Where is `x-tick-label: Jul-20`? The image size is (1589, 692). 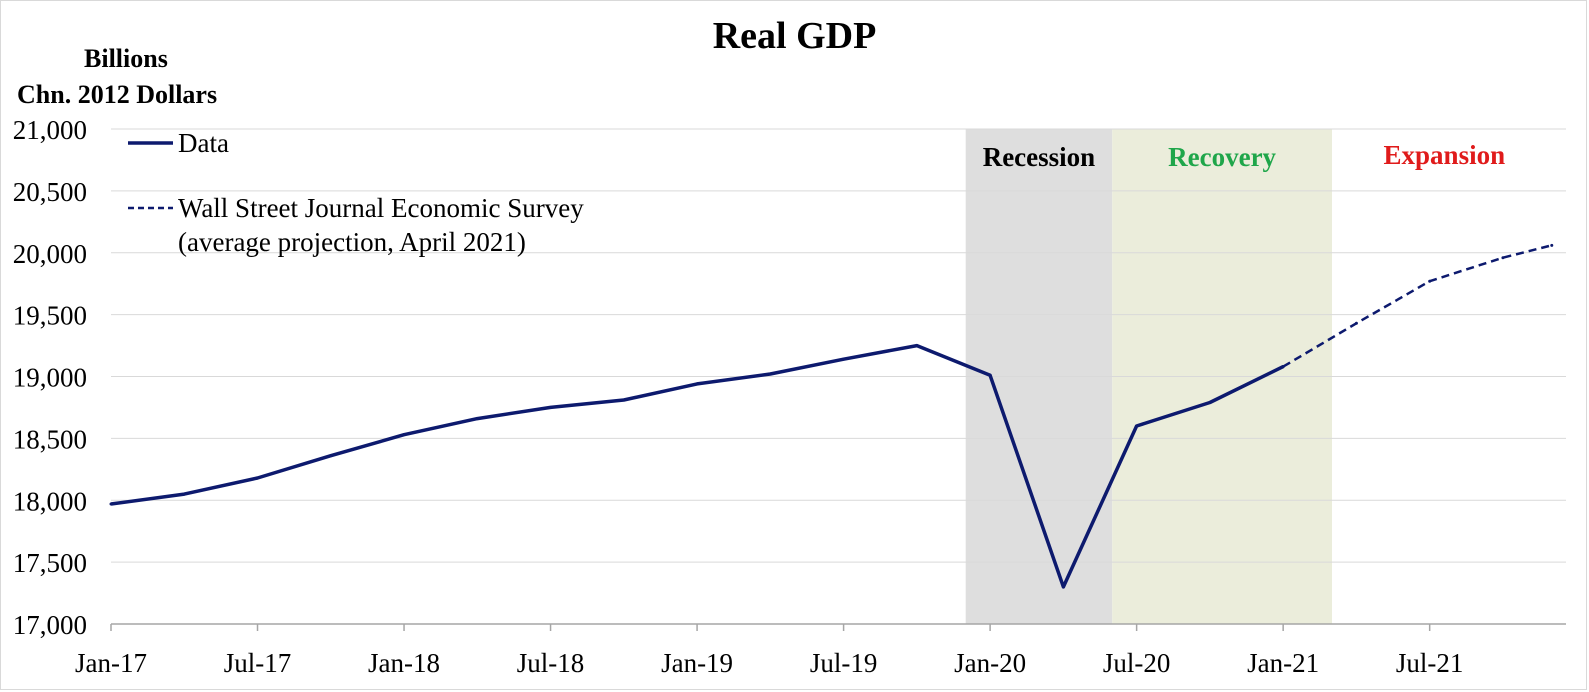 x-tick-label: Jul-20 is located at coordinates (1137, 663).